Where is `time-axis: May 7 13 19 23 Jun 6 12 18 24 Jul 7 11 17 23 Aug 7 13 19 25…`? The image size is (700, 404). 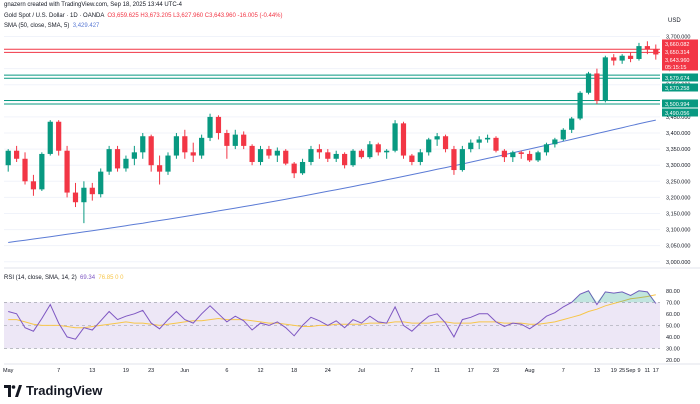 time-axis: May 7 13 19 23 Jun 6 12 18 24 Jul 7 11 17 23 Aug 7 13 19 25… is located at coordinates (331, 371).